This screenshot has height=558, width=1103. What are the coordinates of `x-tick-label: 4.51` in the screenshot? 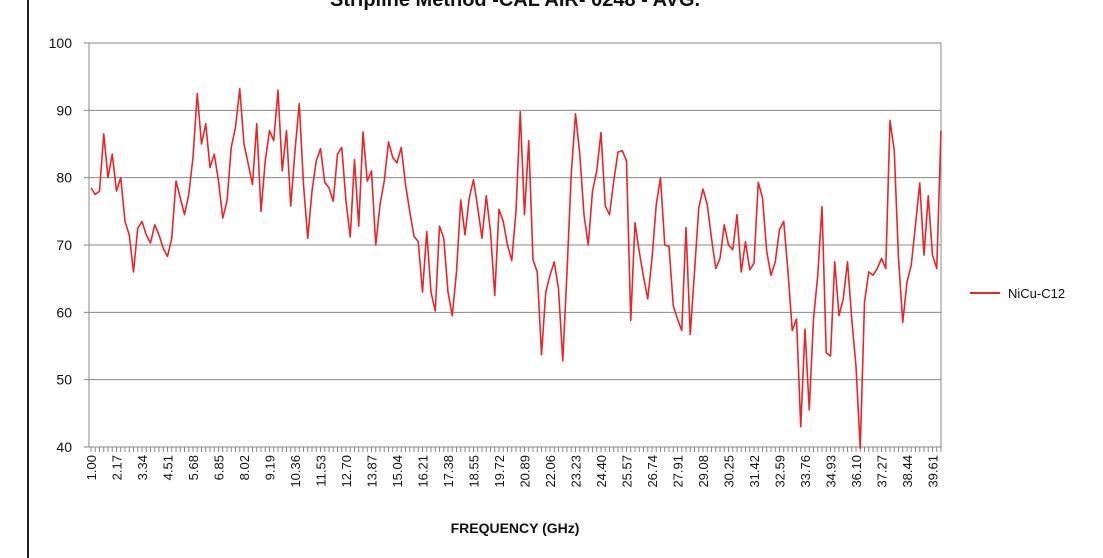 It's located at (168, 467).